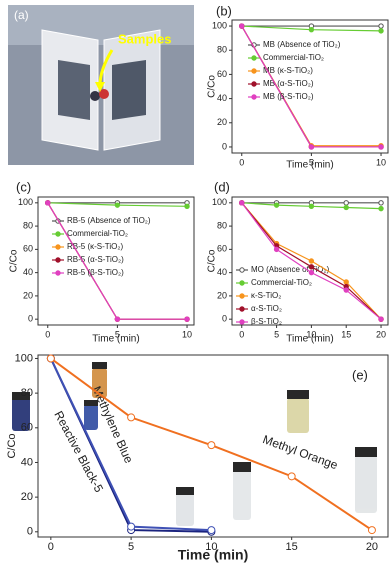 The width and height of the screenshot is (392, 569). I want to click on legend-label: RB-5 (α-S-TiO₂), so click(95, 259).